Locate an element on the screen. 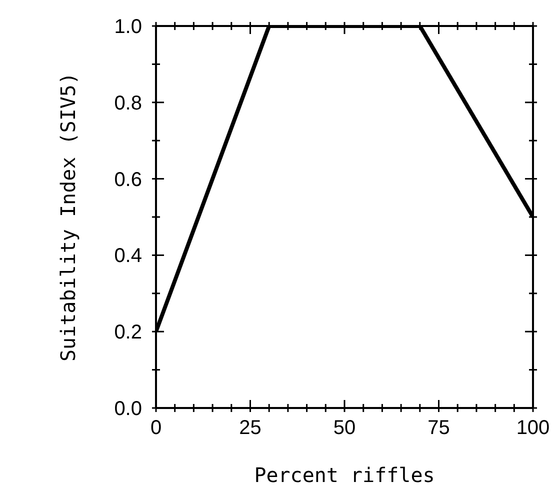  x-axis-title: Percent riffles is located at coordinates (344, 475).